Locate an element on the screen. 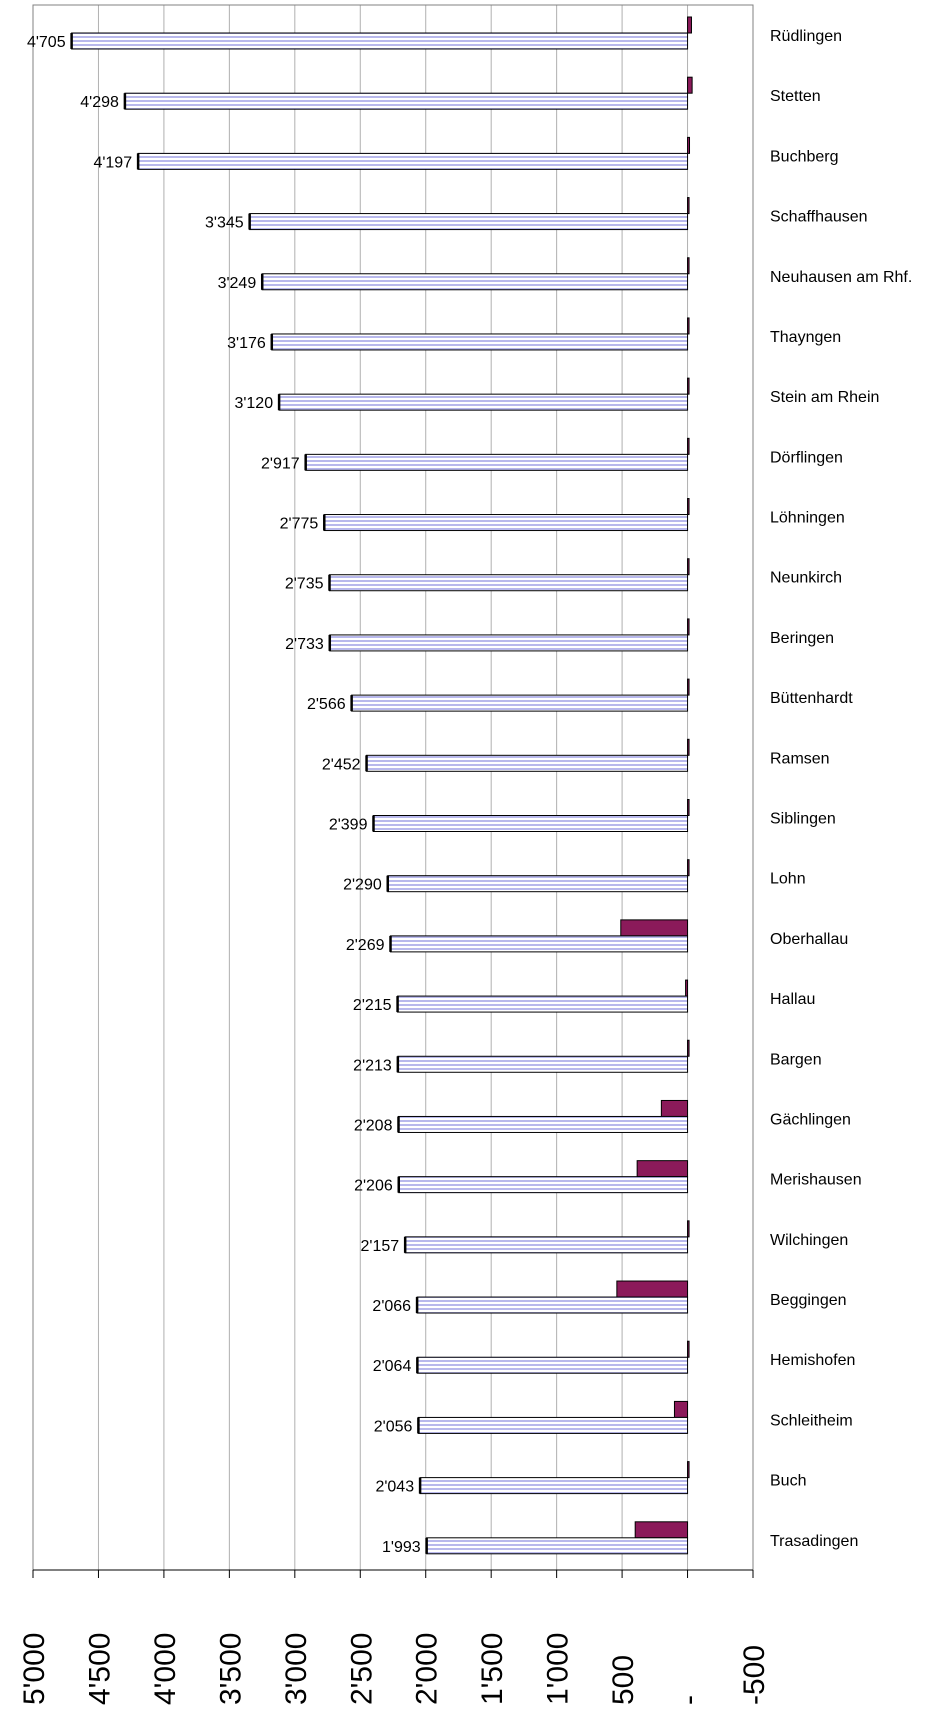 Image resolution: width=949 pixels, height=1713 pixels. data-label: 4'298 is located at coordinates (99, 102).